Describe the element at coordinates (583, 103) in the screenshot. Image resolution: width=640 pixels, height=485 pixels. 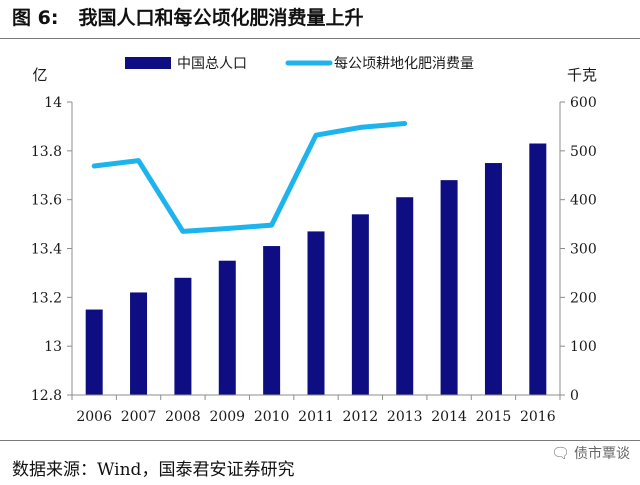
I see `right-tick-label: 600` at that location.